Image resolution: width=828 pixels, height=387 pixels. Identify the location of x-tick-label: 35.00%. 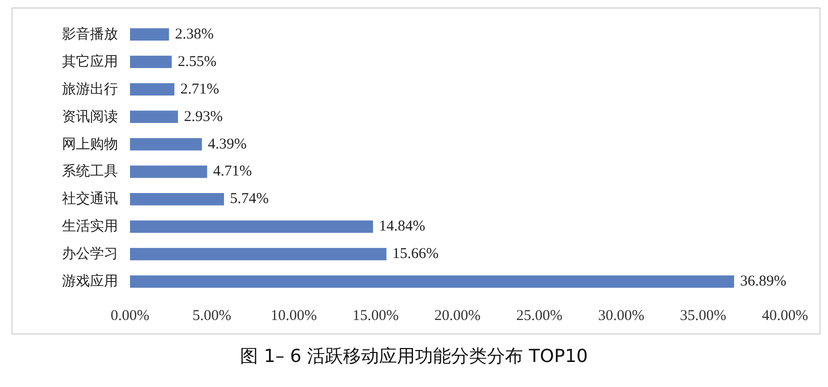
(703, 316).